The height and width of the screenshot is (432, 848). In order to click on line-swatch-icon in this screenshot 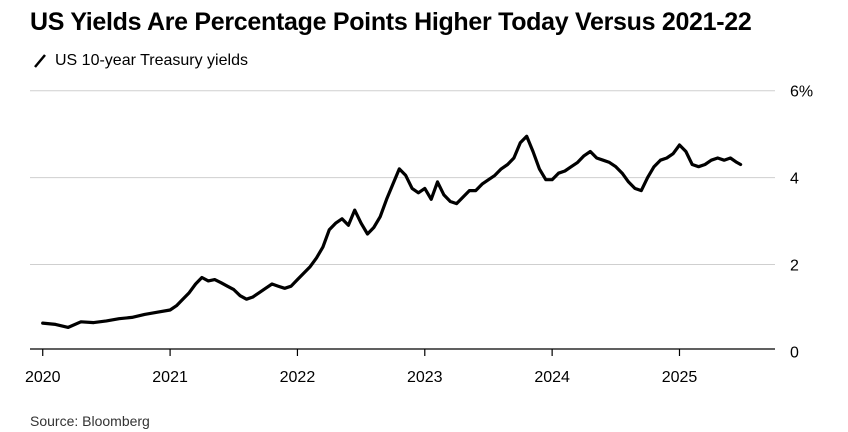, I will do `click(40, 61)`.